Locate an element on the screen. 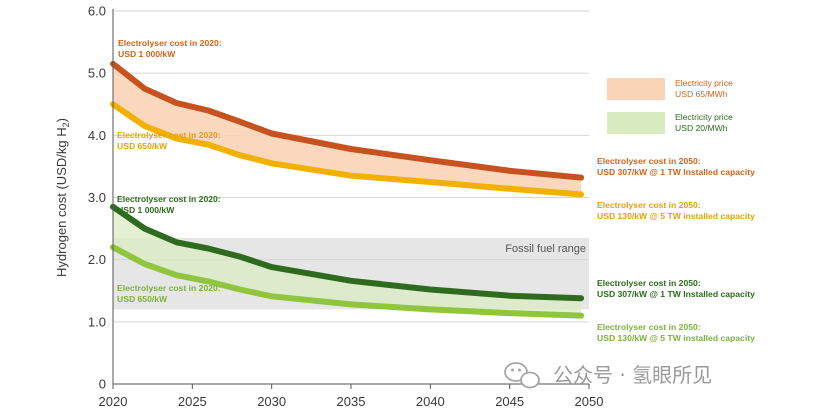 This screenshot has height=417, width=823. annotation-orange-2020-low-line-1: Electrolyser cost in 2020: is located at coordinates (169, 135).